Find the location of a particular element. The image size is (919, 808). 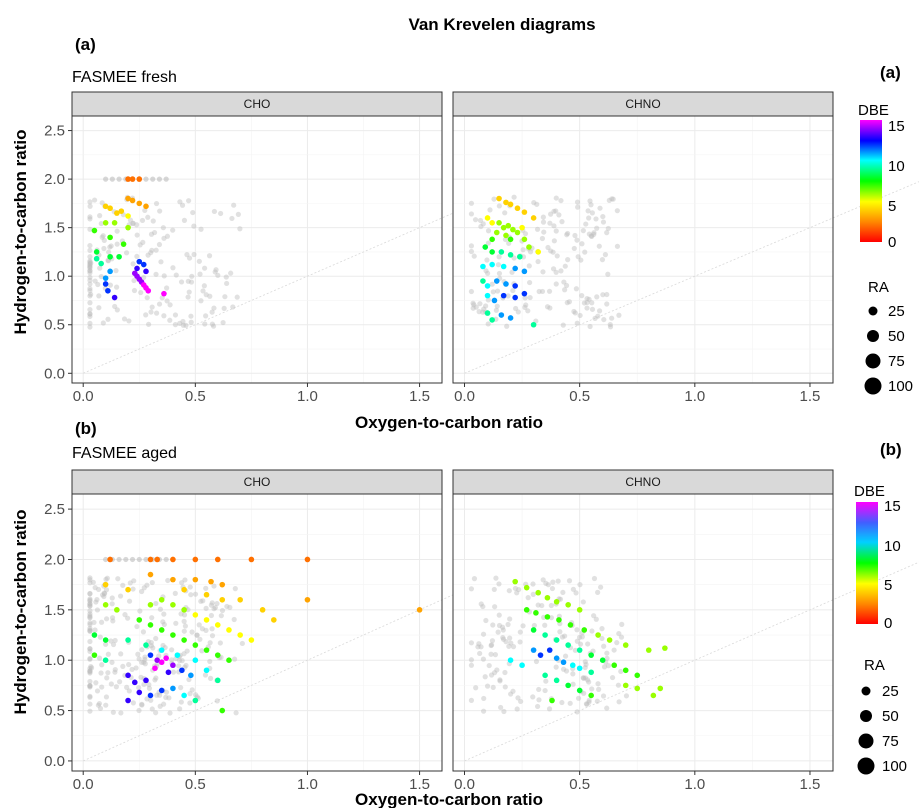

colorbar-tick-label: 10 is located at coordinates (896, 166).